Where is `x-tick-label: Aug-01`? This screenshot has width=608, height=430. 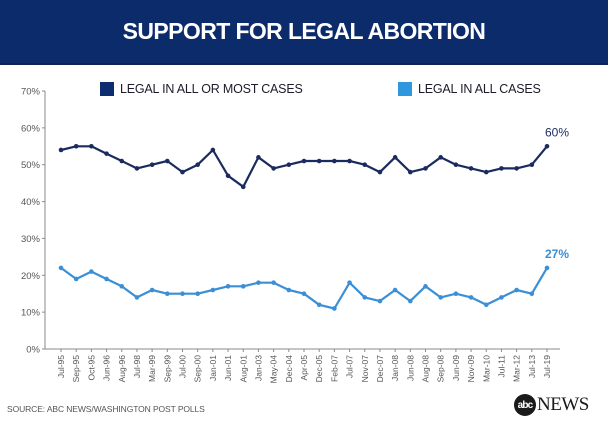
x-tick-label: Aug-01 is located at coordinates (243, 369).